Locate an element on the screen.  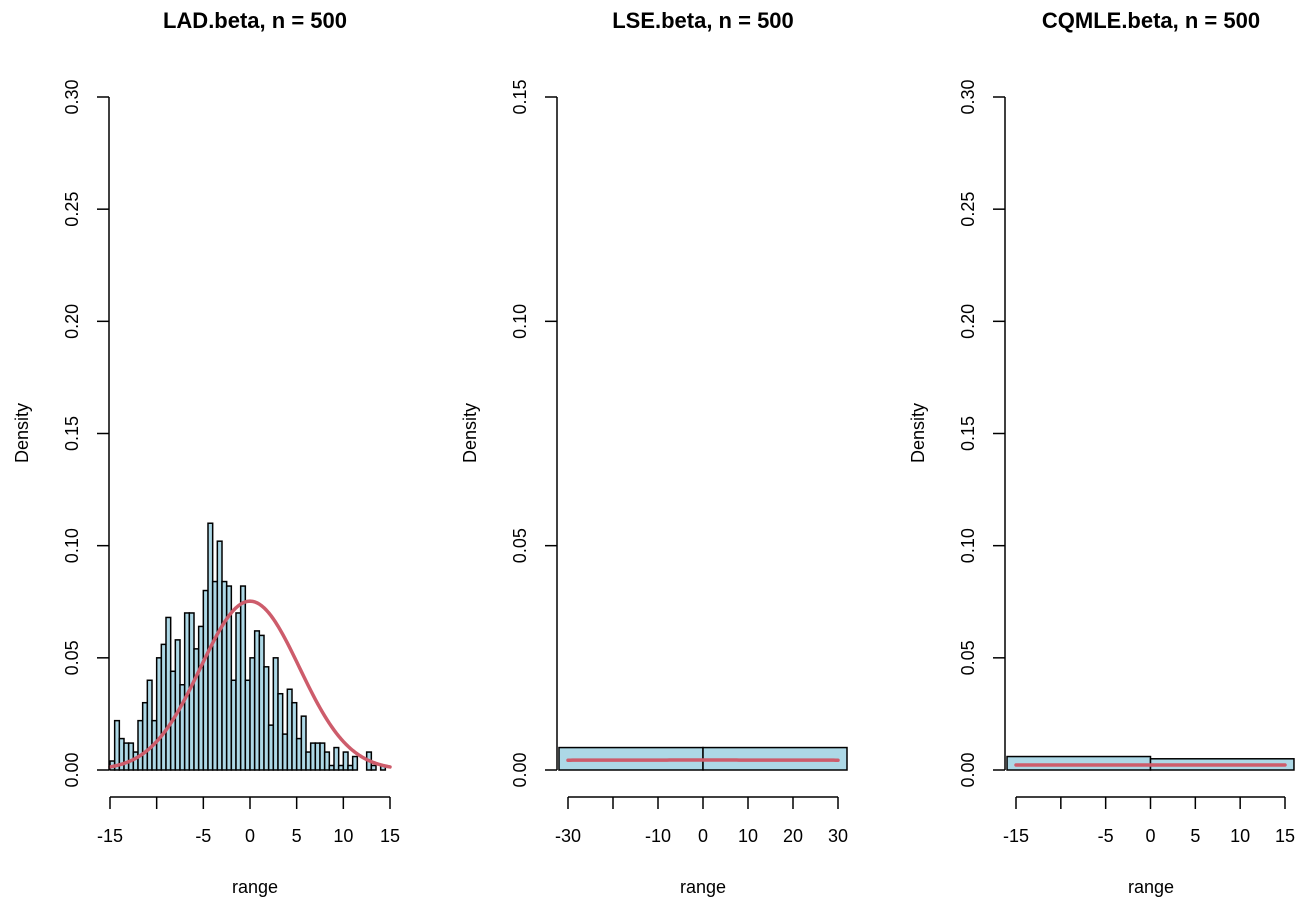
density-curve is located at coordinates (250, 684).